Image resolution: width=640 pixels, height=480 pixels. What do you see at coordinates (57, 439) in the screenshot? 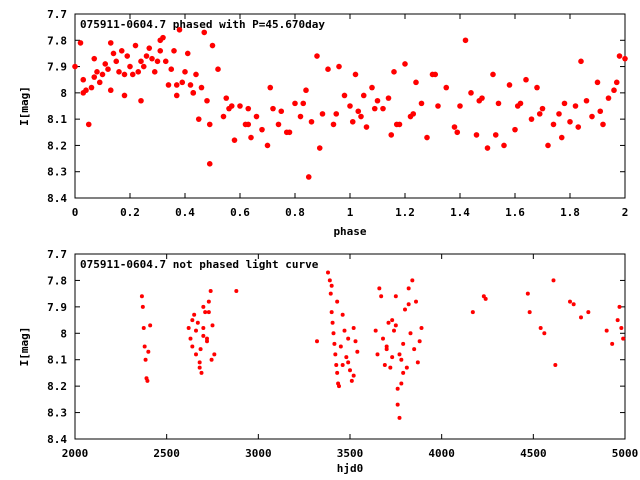
I see `y-tick-label: 8.4` at bounding box center [57, 439].